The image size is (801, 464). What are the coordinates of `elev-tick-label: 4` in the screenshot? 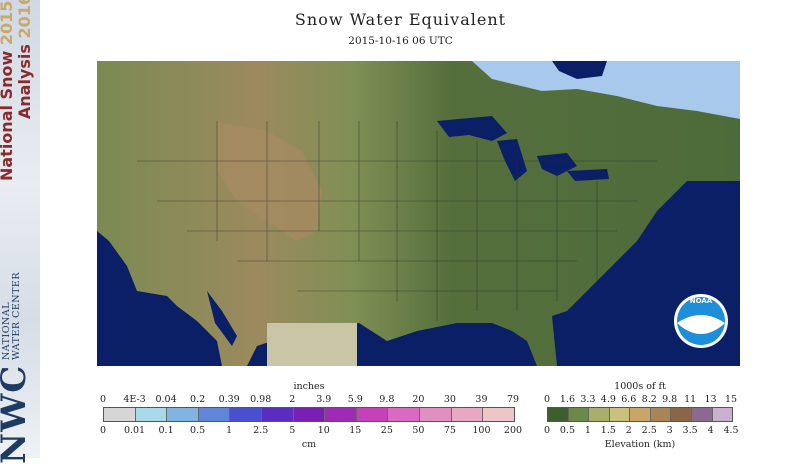 It's located at (710, 430).